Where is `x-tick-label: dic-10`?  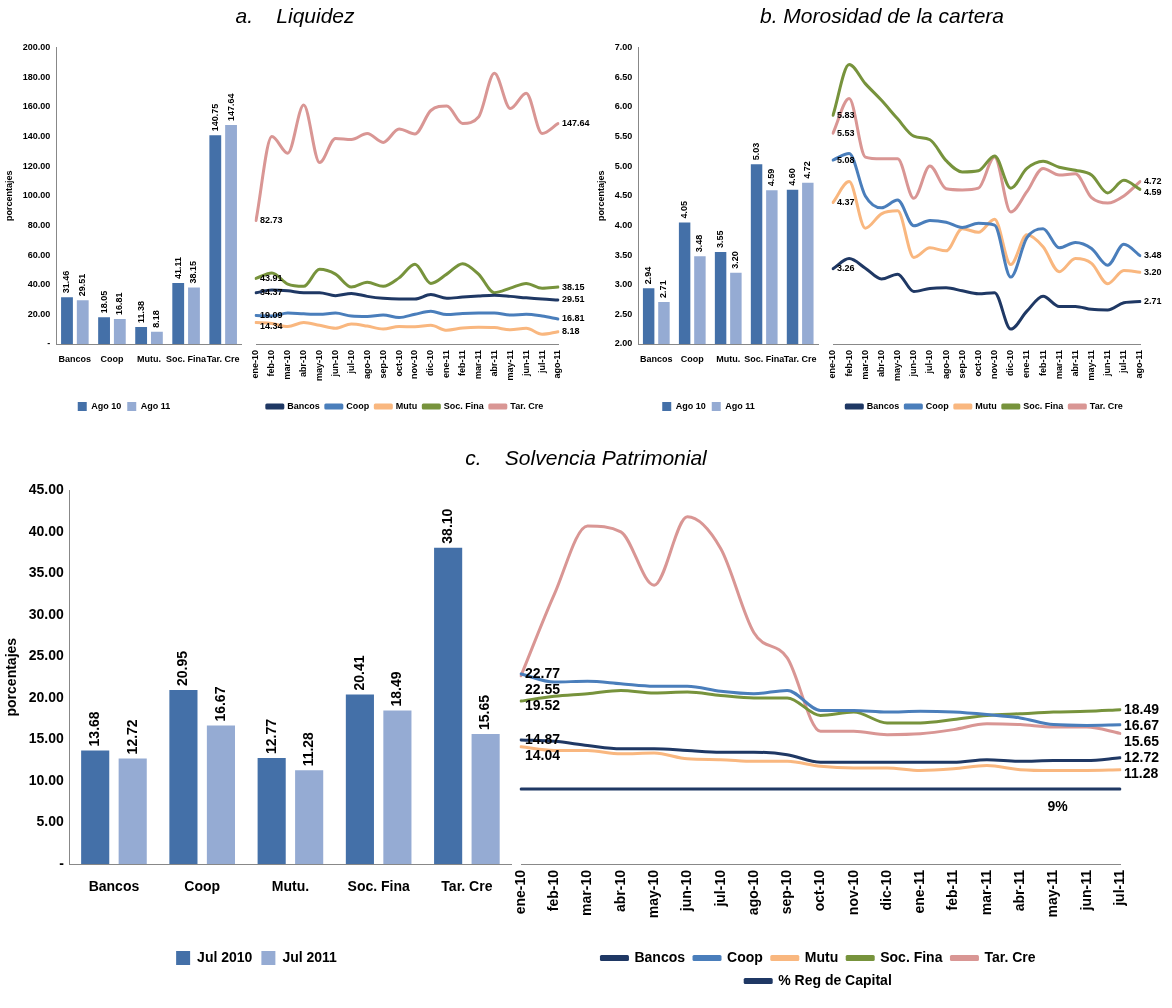
x-tick-label: dic-10 is located at coordinates (430, 363).